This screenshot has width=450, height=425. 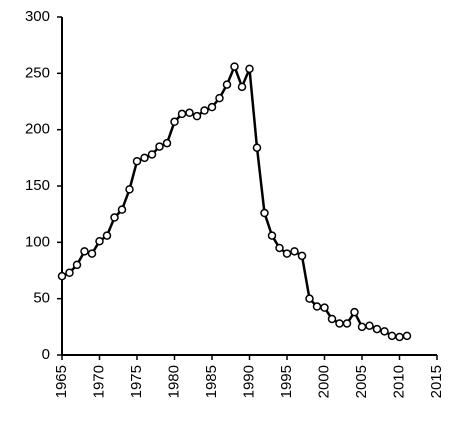 I want to click on x-tick-label: 2000, so click(x=323, y=381).